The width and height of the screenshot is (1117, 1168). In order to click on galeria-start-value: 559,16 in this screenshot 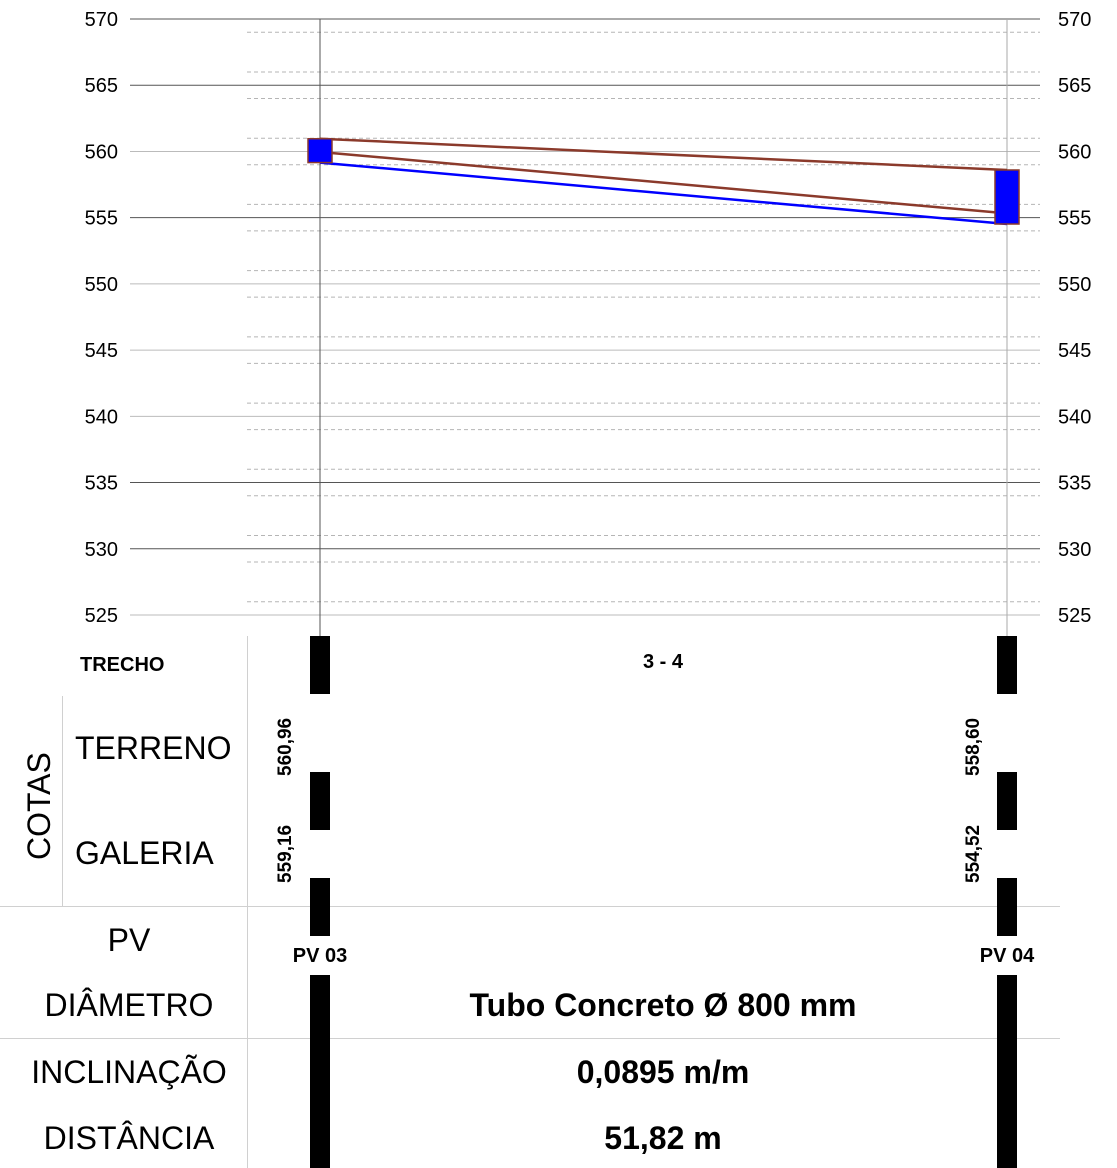, I will do `click(285, 853)`.